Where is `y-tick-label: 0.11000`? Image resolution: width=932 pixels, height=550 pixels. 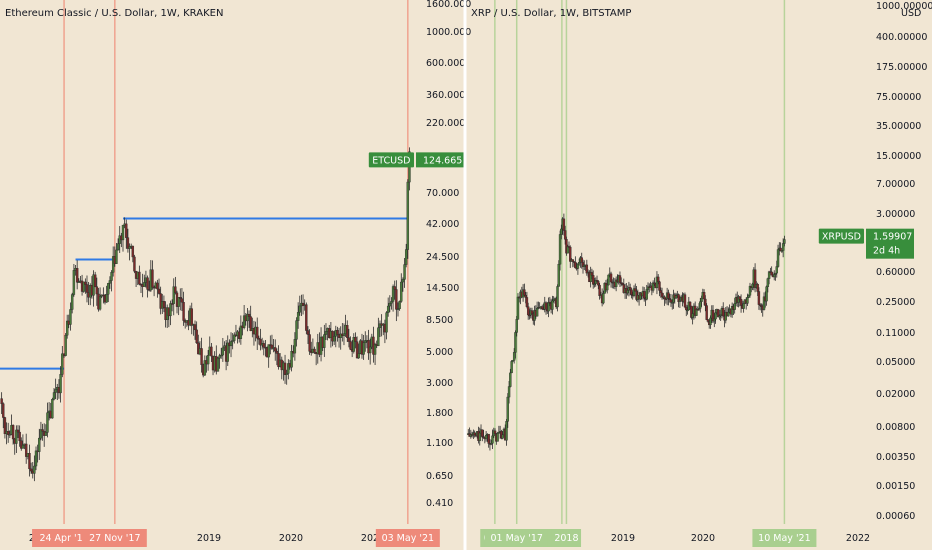
y-tick-label: 0.11000 is located at coordinates (895, 333).